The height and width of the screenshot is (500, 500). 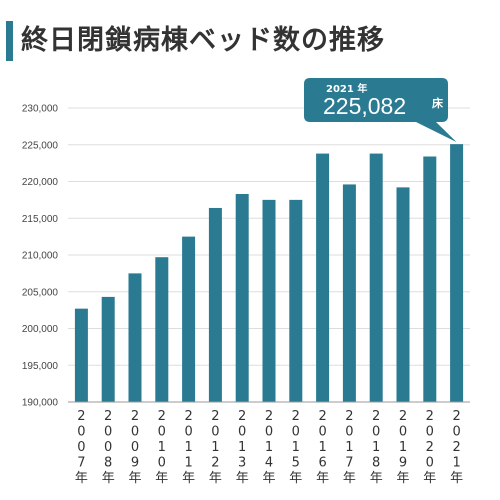 What do you see at coordinates (40, 329) in the screenshot?
I see `y-tick-label: 200,000` at bounding box center [40, 329].